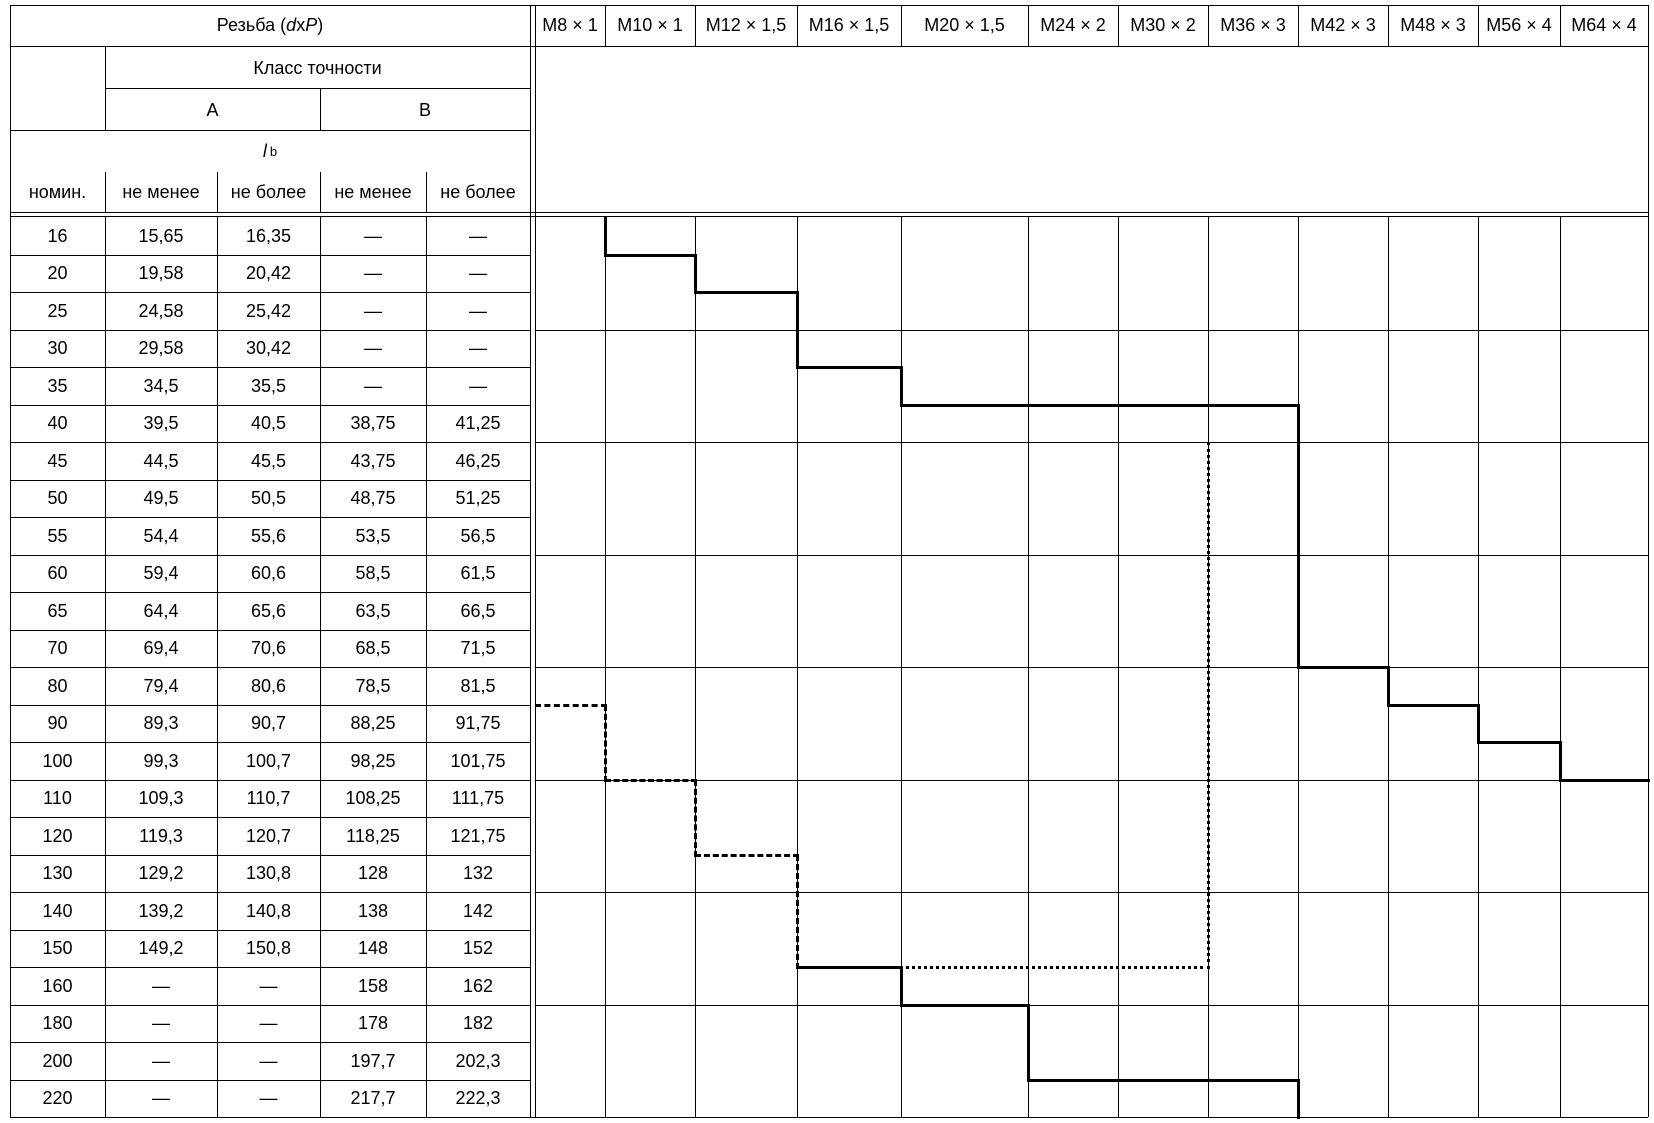 The height and width of the screenshot is (1123, 1654). What do you see at coordinates (373, 760) in the screenshot?
I see `class-b-min-cell: 98,25` at bounding box center [373, 760].